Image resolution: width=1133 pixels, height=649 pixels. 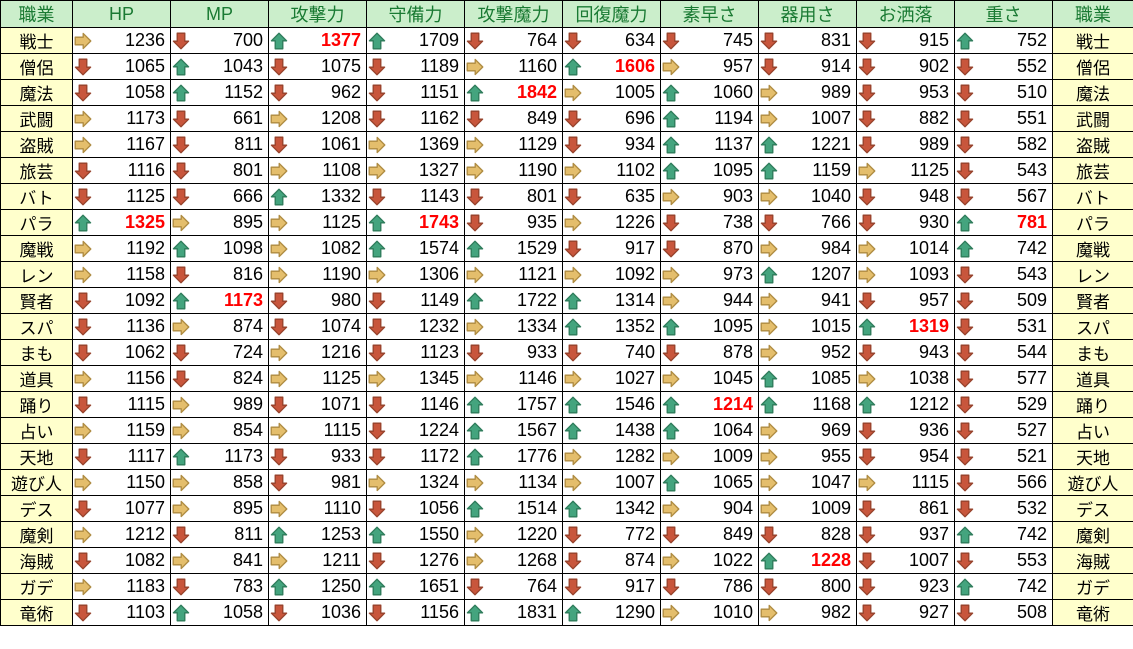 What do you see at coordinates (611, 196) in the screenshot?
I see `stat-cell: 635` at bounding box center [611, 196].